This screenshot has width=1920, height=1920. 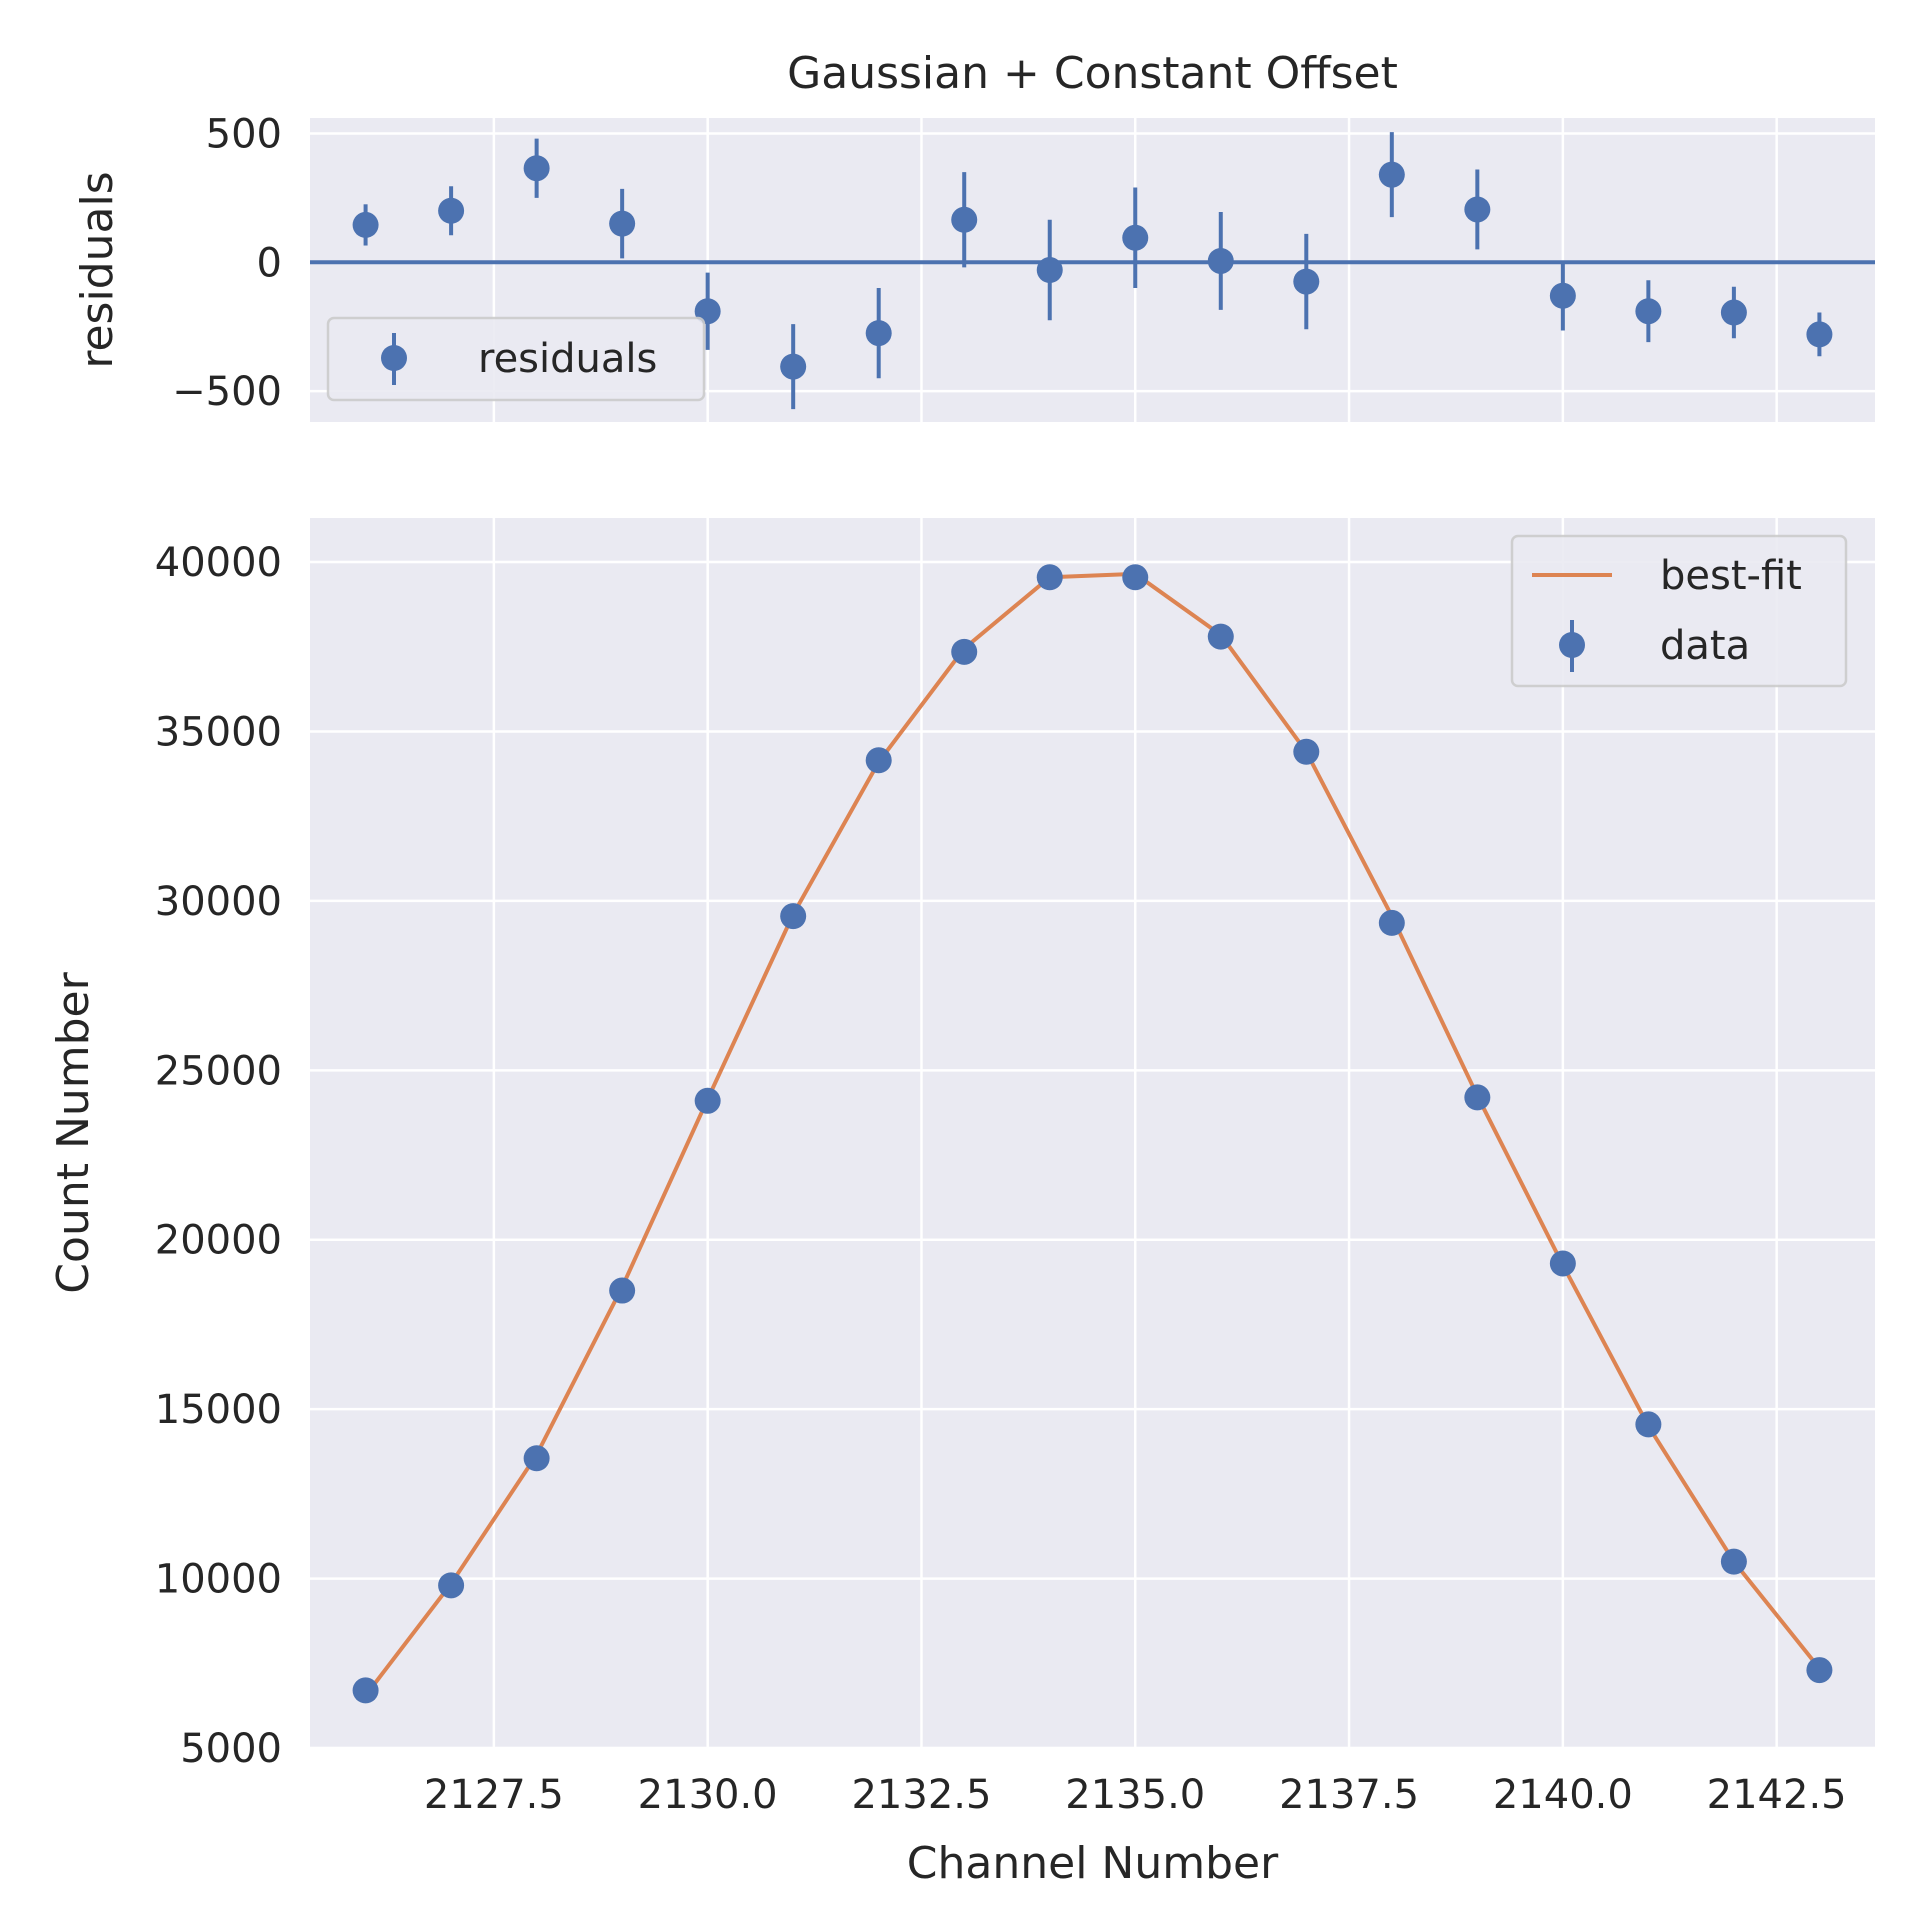 I want to click on data-legend-label: data, so click(x=1705, y=646).